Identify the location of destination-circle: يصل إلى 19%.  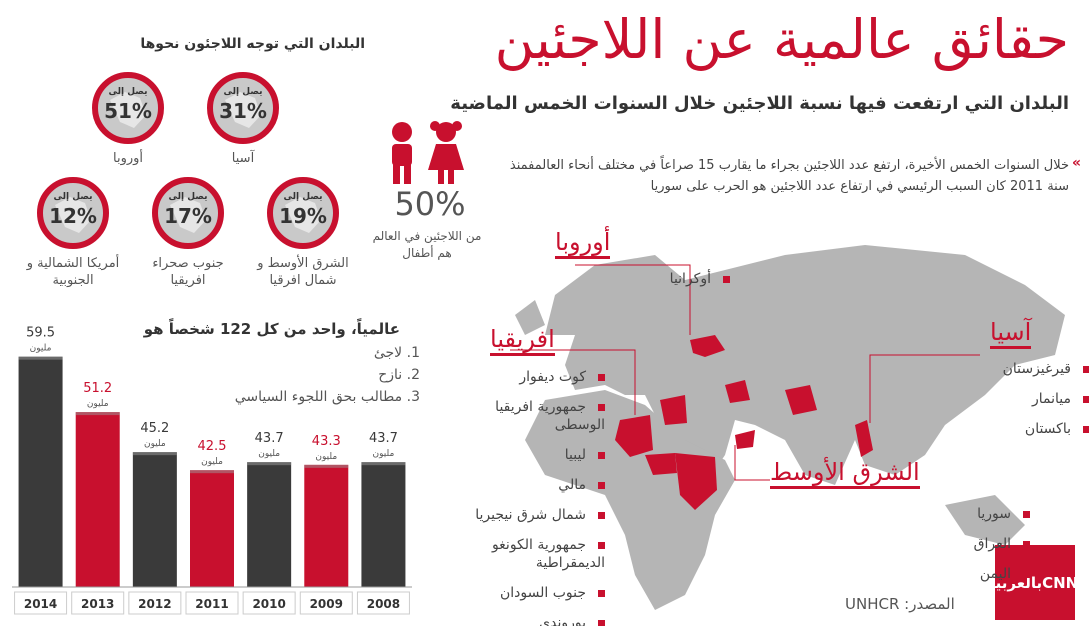
(303, 213).